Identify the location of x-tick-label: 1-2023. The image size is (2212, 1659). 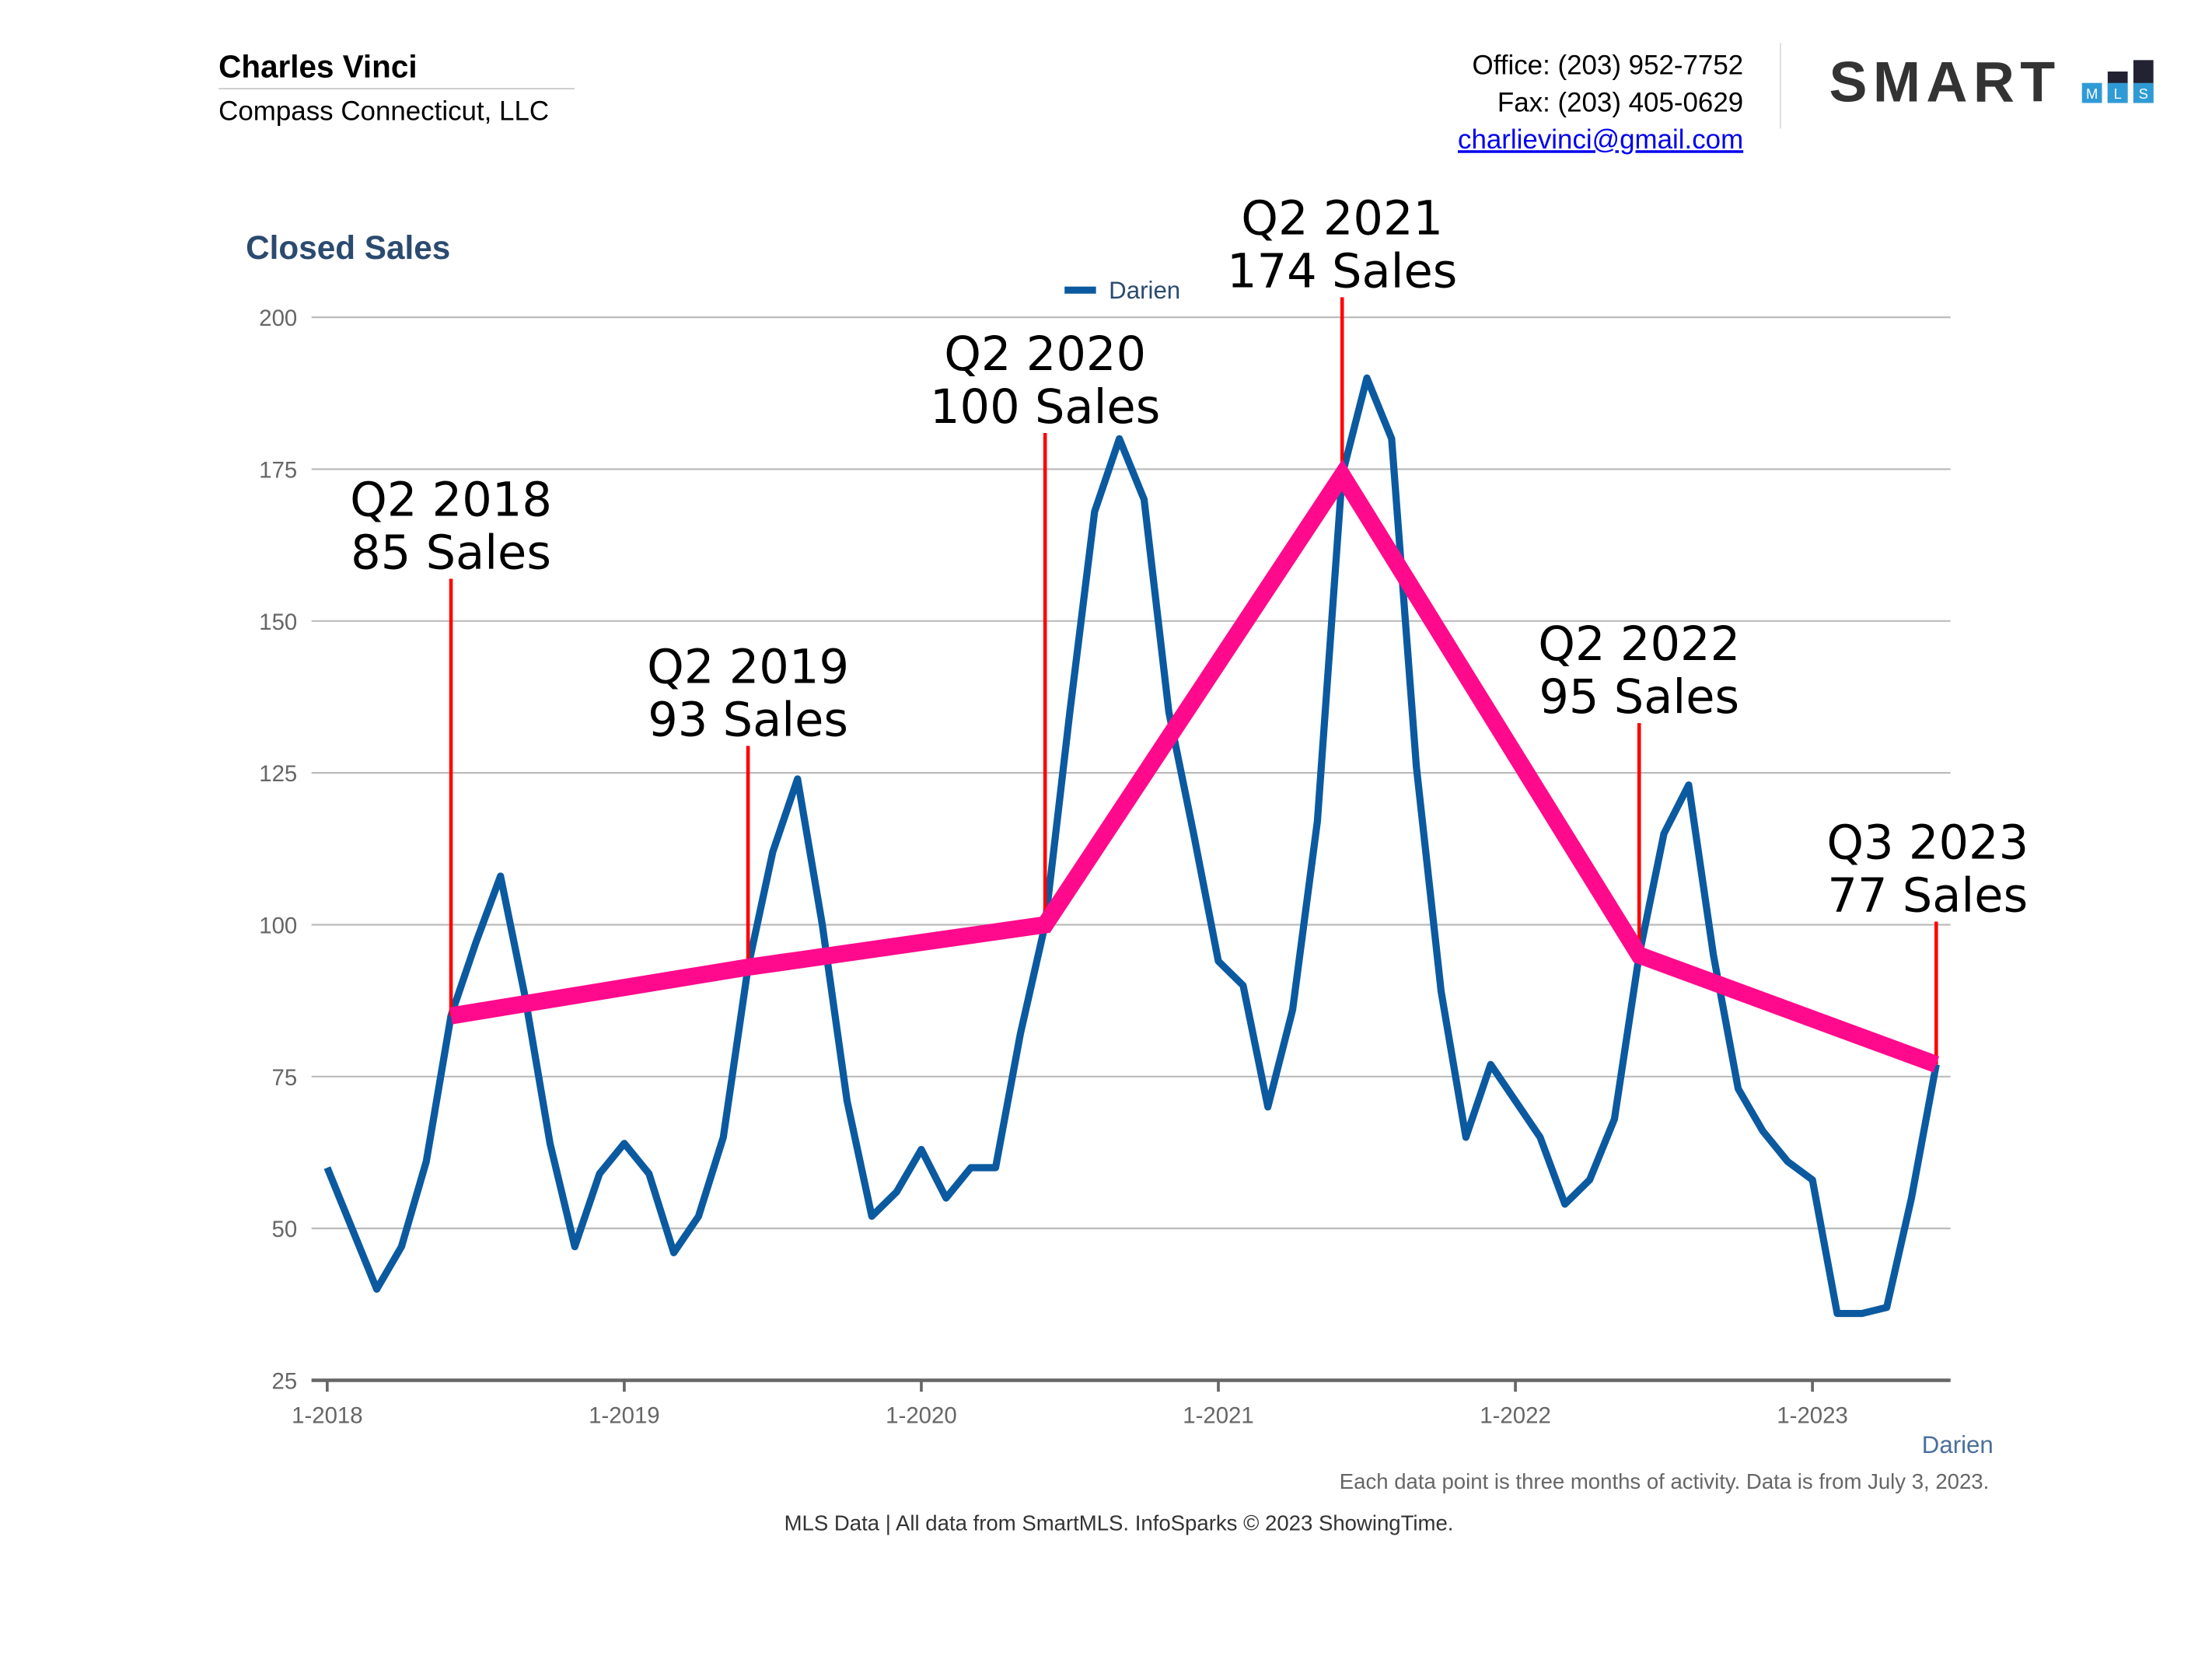
(1812, 1416).